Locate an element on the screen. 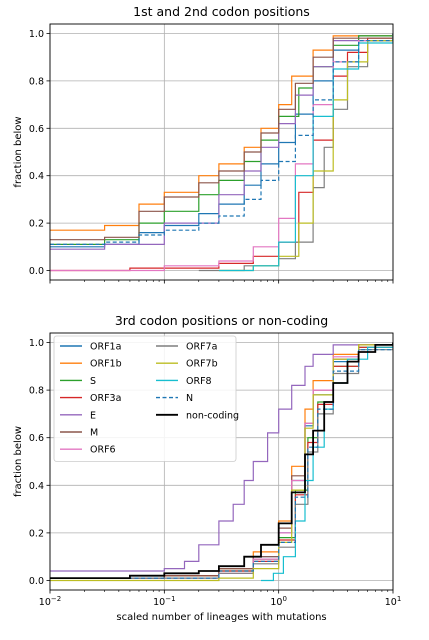 Image resolution: width=429 pixels, height=640 pixels. legend-label-orf6: ORF6 is located at coordinates (103, 450).